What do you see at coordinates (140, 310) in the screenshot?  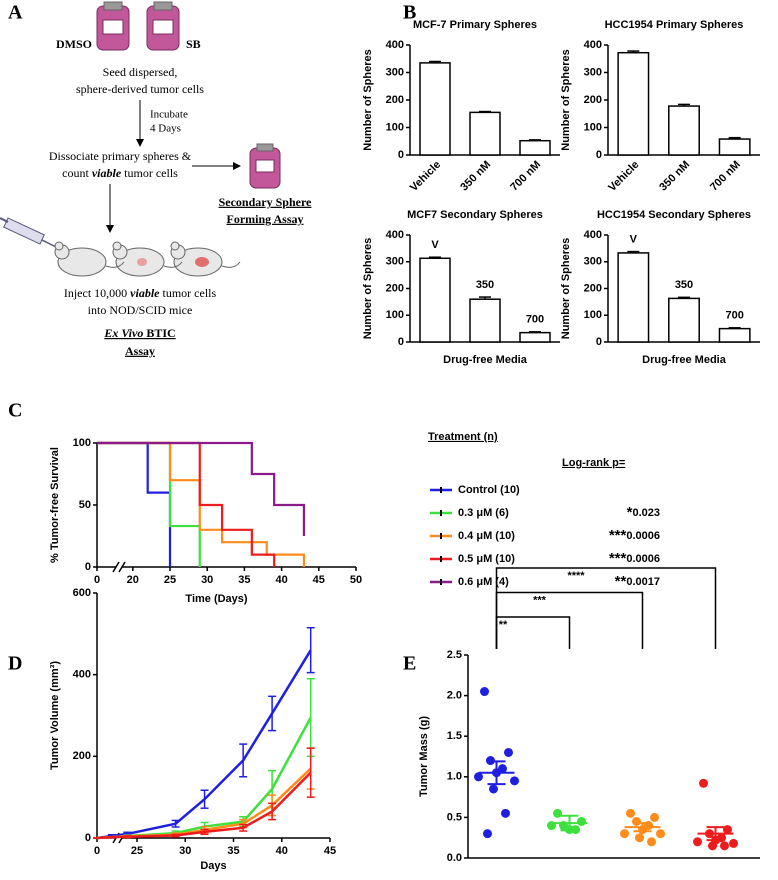 I see `step-text: into NOD/SCID mice` at bounding box center [140, 310].